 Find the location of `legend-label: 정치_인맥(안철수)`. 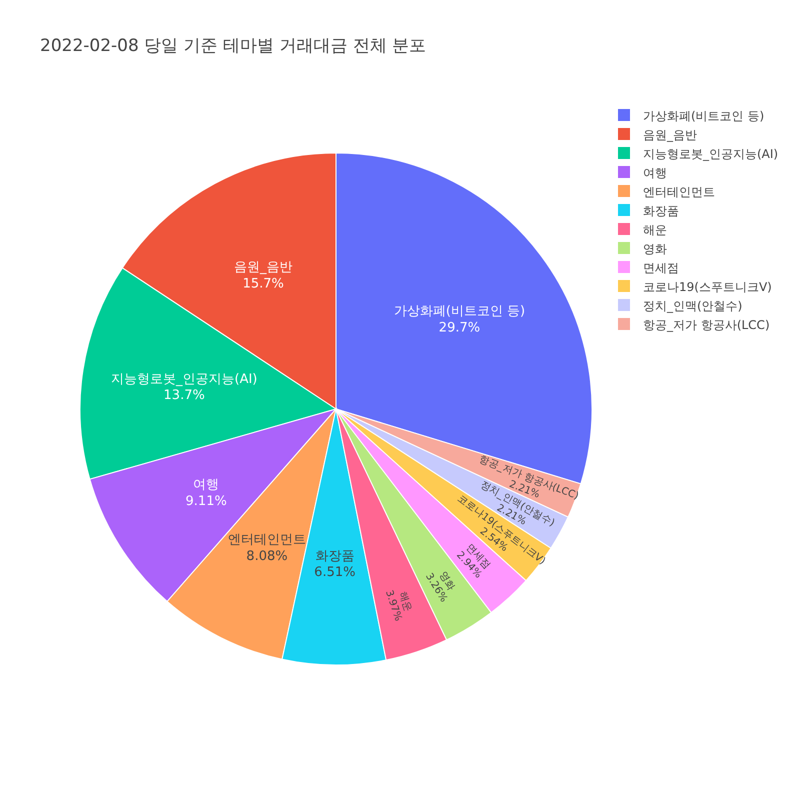

legend-label: 정치_인맥(안철수) is located at coordinates (692, 306).